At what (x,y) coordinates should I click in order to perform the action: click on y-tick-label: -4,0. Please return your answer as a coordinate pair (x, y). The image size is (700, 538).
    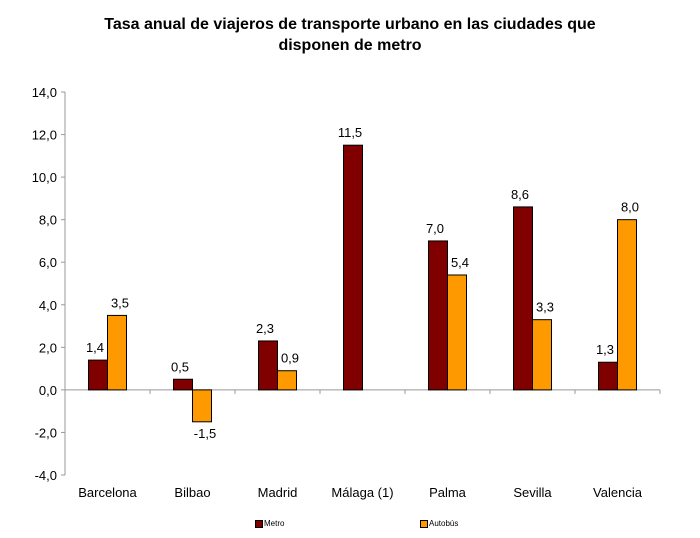
    Looking at the image, I should click on (46, 475).